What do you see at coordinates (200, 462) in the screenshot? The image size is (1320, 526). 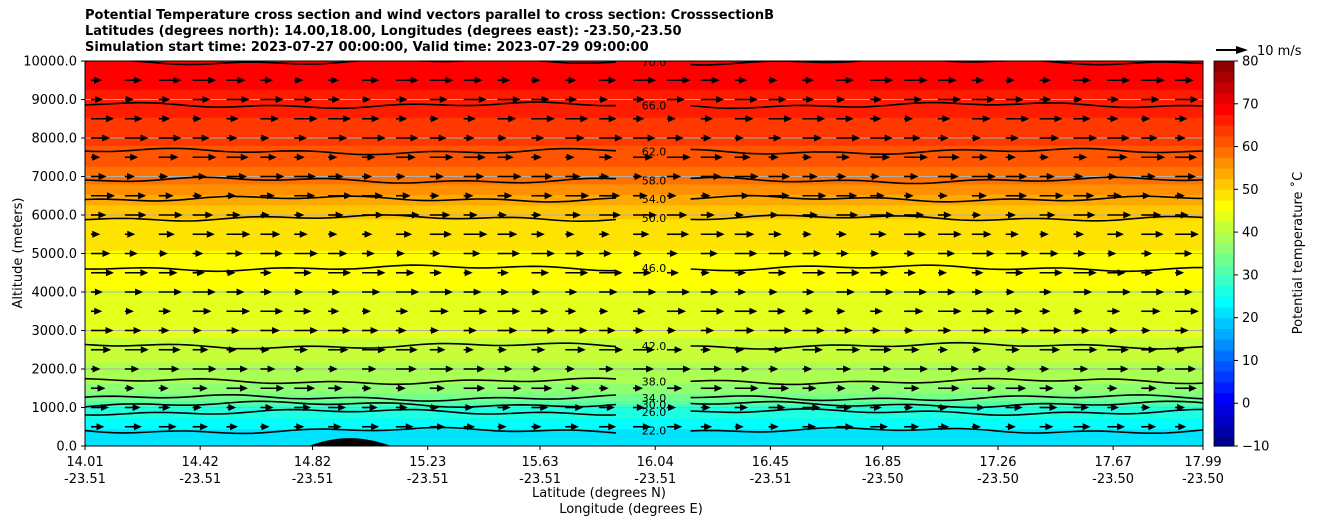 I see `x-tick-label-lat: 14.42` at bounding box center [200, 462].